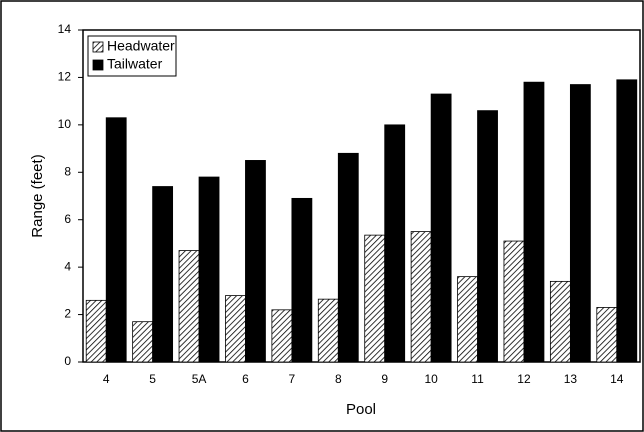 The image size is (644, 432). I want to click on y-tick-label: 8, so click(67, 171).